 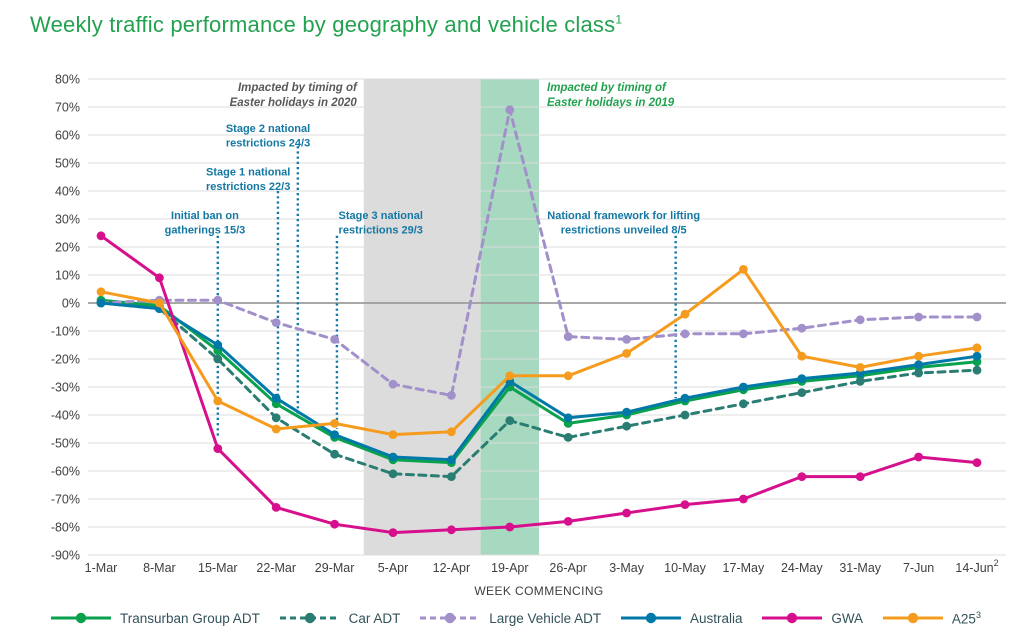 I want to click on y-tick-label: 0%, so click(x=71, y=304).